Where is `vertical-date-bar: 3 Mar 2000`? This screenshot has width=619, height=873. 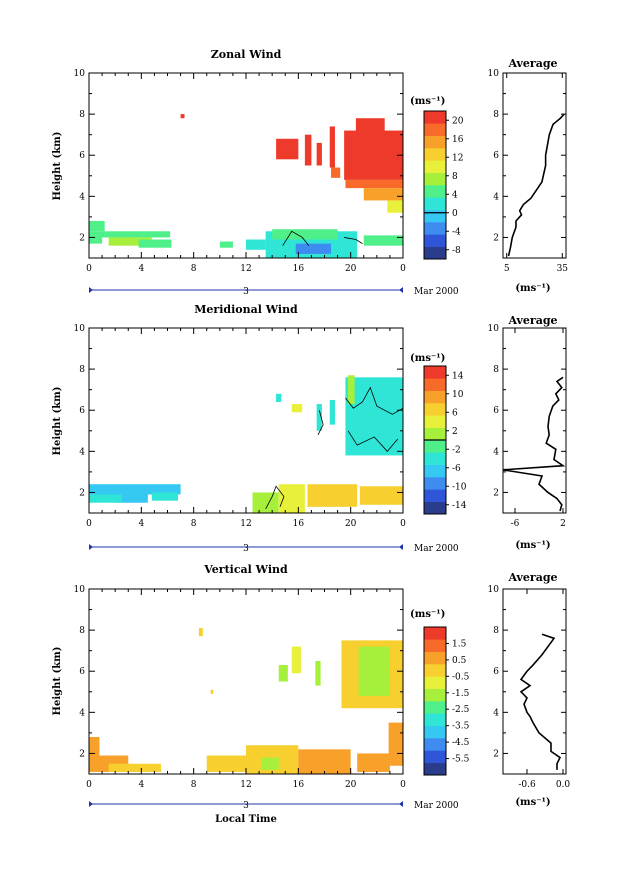
vertical-date-bar: 3 Mar 2000 is located at coordinates (274, 806).